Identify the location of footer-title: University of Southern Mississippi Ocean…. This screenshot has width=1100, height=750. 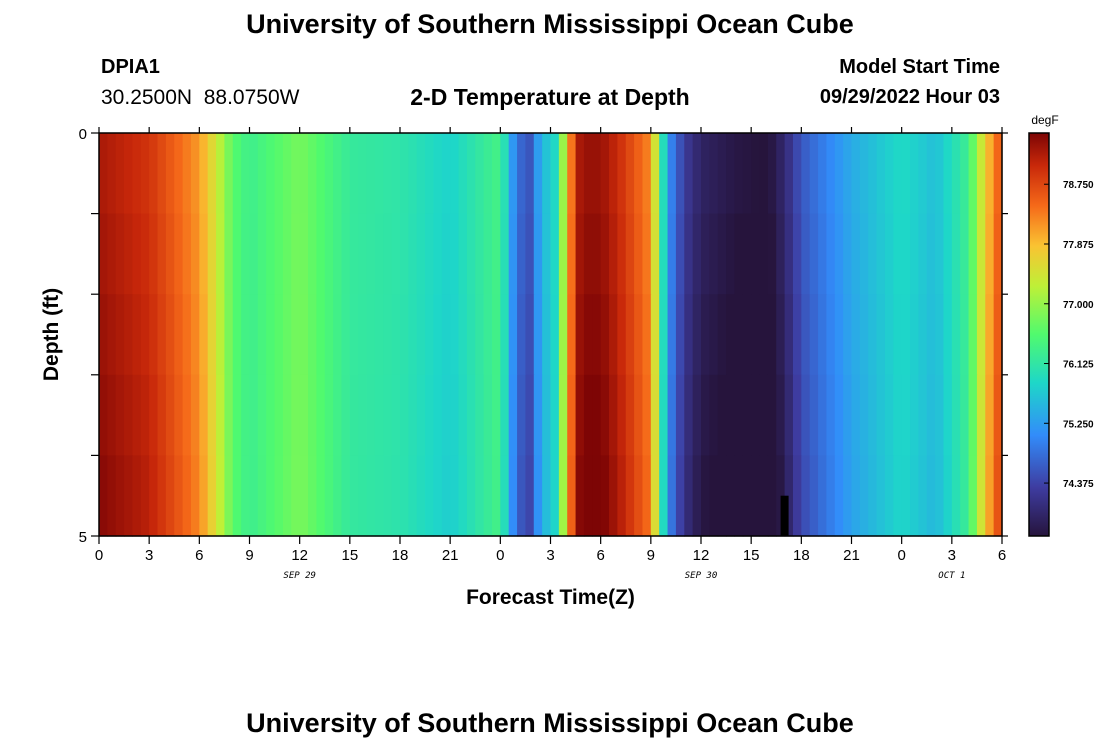
(550, 723).